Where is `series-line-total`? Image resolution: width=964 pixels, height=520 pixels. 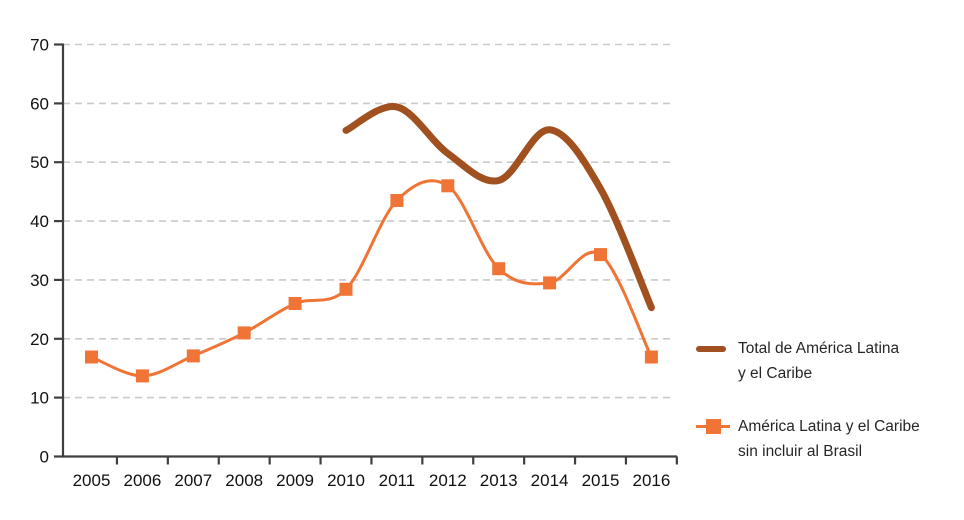
series-line-total is located at coordinates (498, 207).